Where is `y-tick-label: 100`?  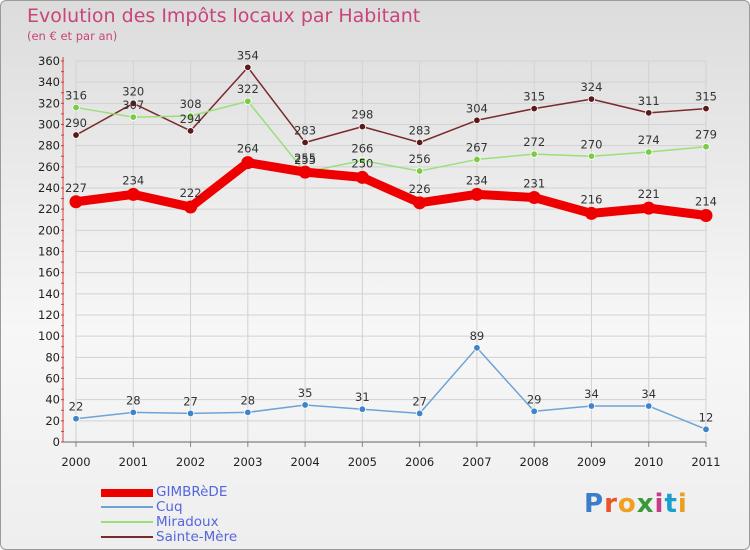
y-tick-label: 100 is located at coordinates (49, 336).